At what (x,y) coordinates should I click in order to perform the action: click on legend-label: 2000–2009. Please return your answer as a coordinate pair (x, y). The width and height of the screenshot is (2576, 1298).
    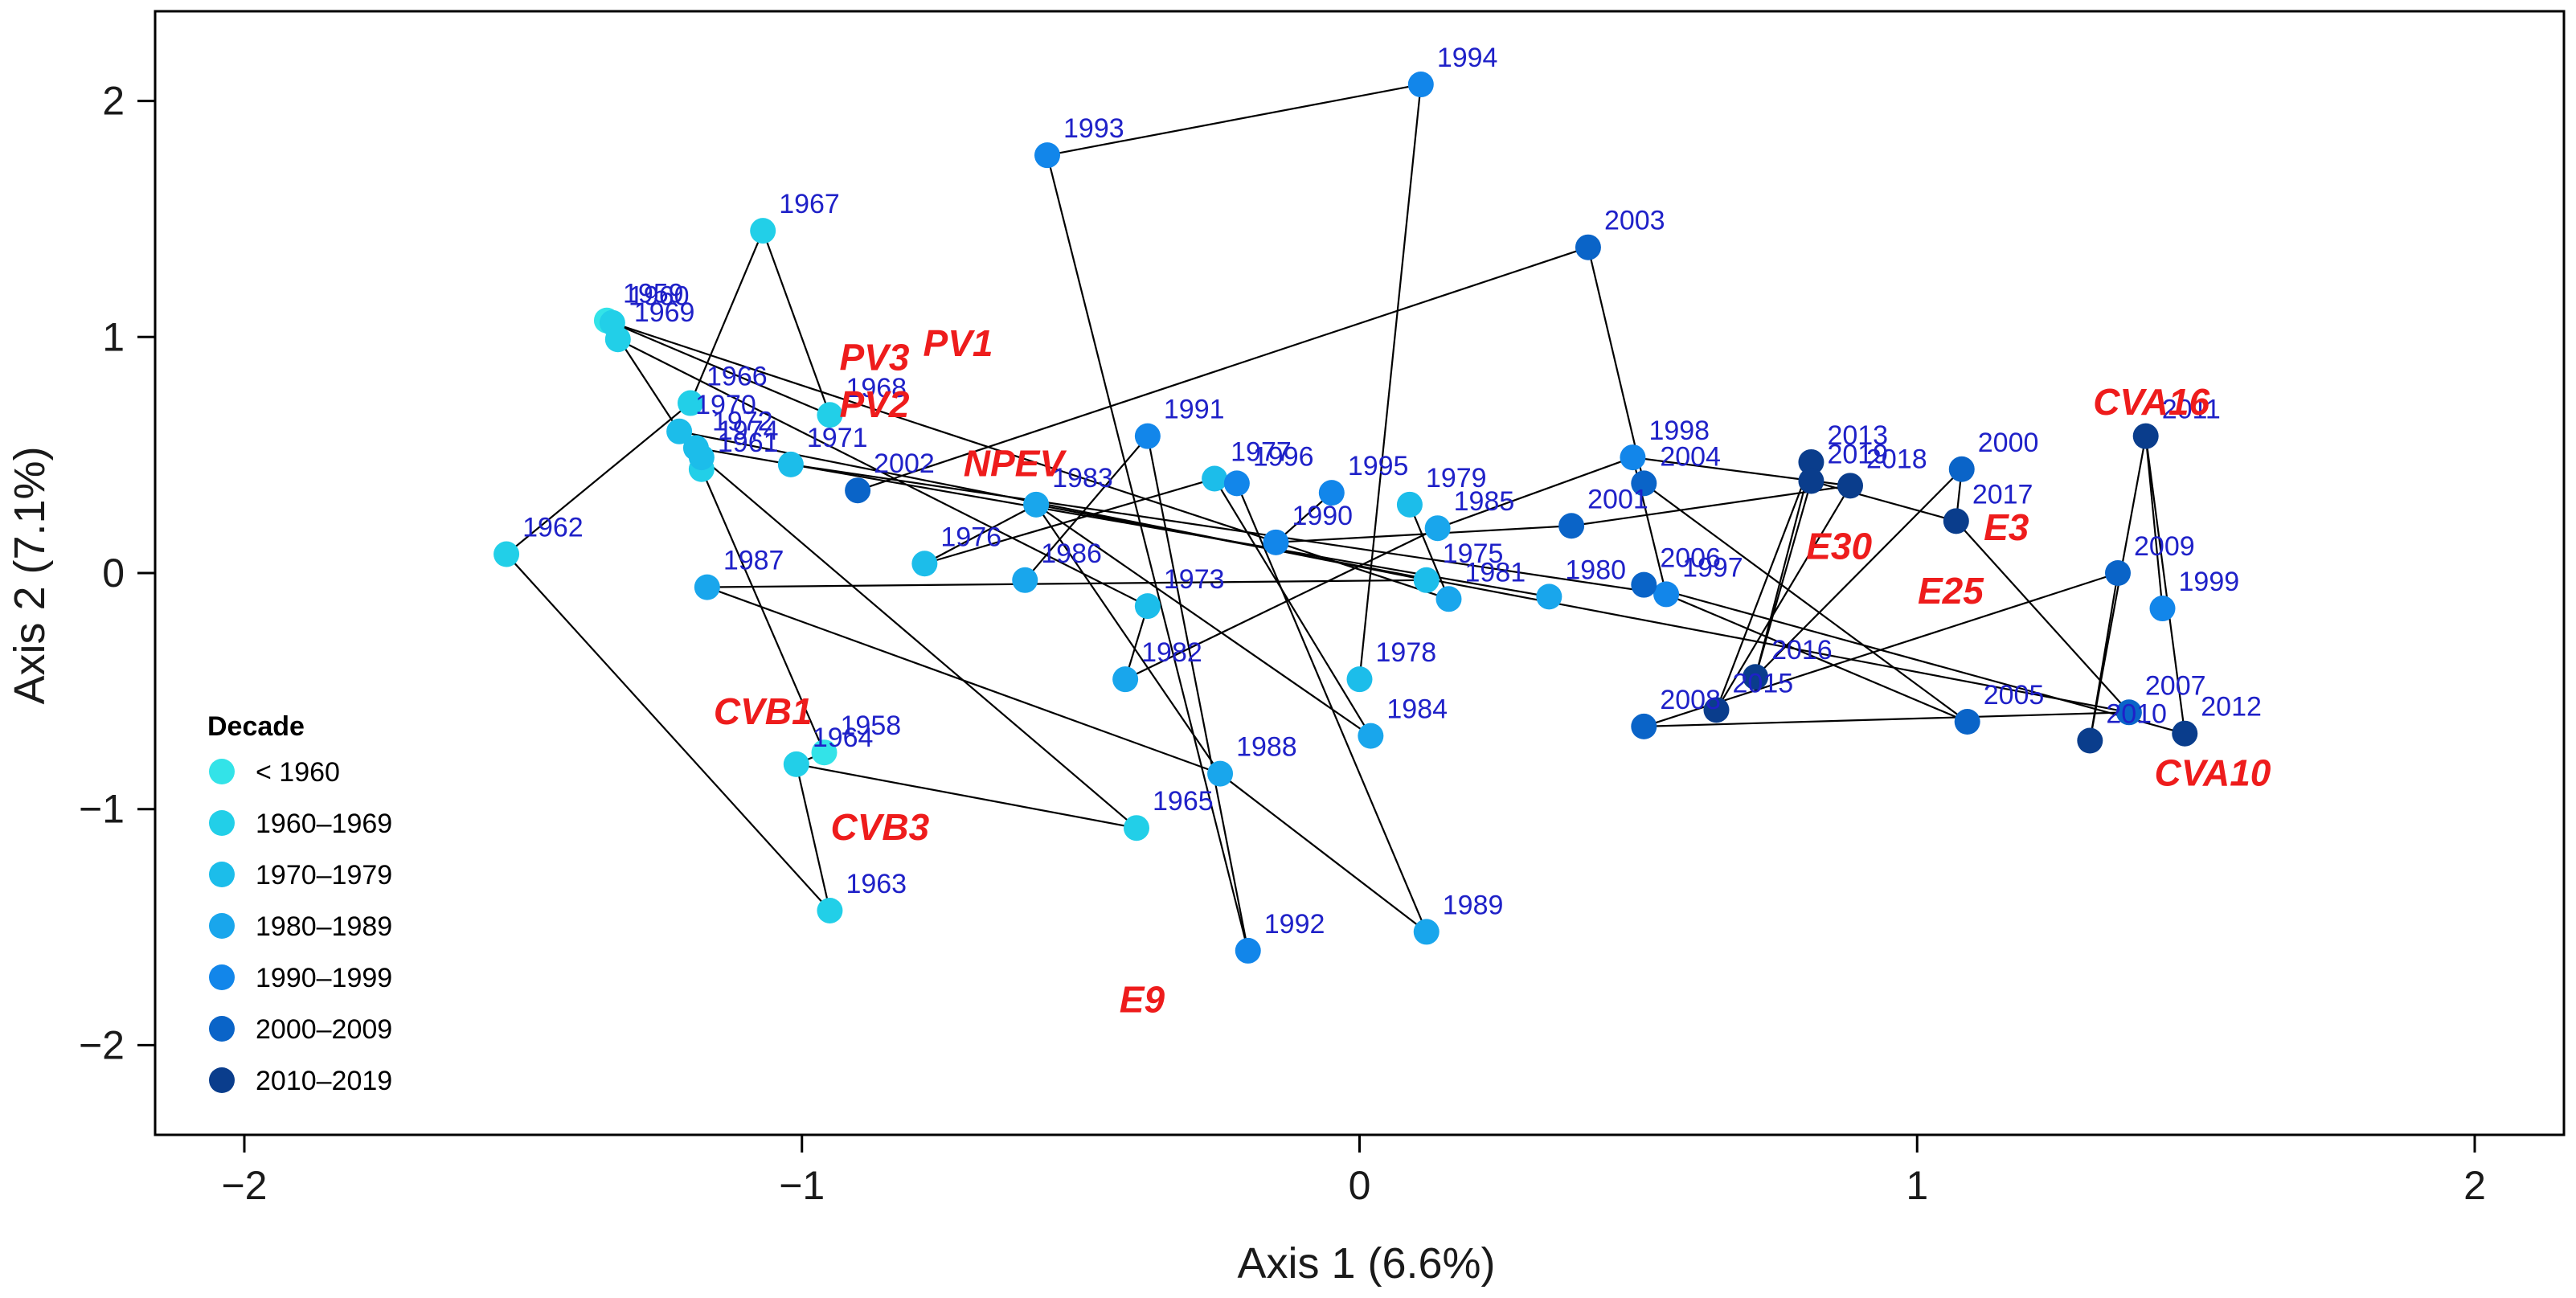
    Looking at the image, I should click on (324, 1029).